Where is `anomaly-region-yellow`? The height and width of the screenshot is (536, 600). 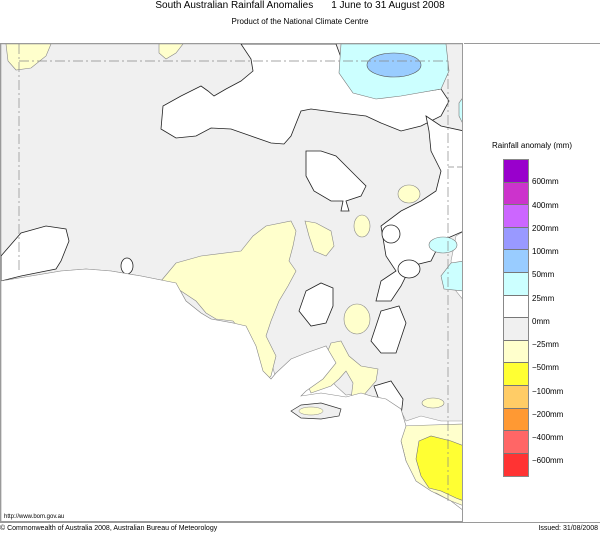 anomaly-region-yellow is located at coordinates (438, 468).